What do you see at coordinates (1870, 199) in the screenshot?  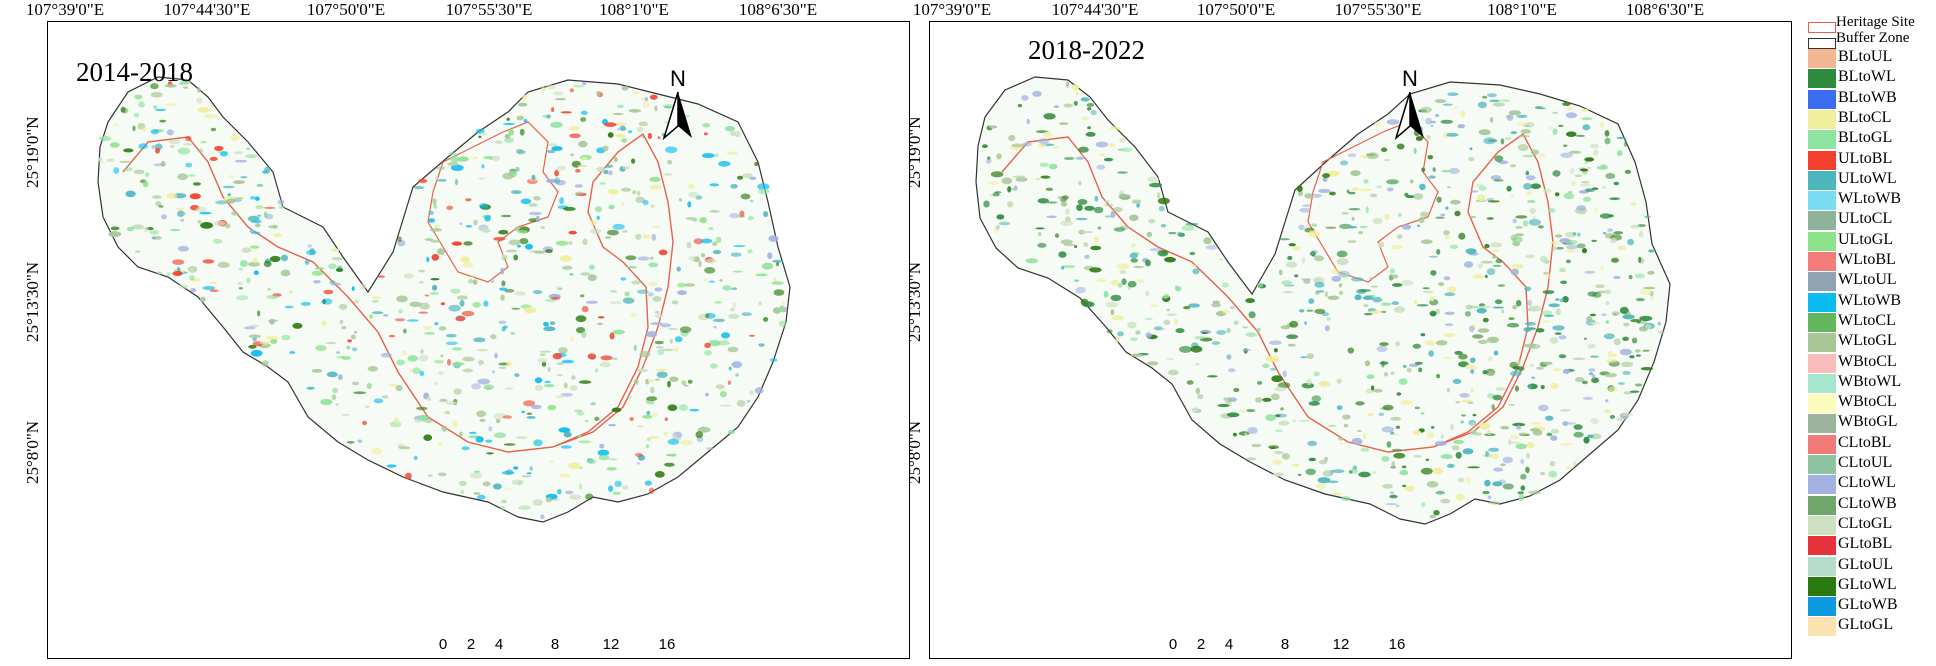 I see `legend-label: WLtoWB` at bounding box center [1870, 199].